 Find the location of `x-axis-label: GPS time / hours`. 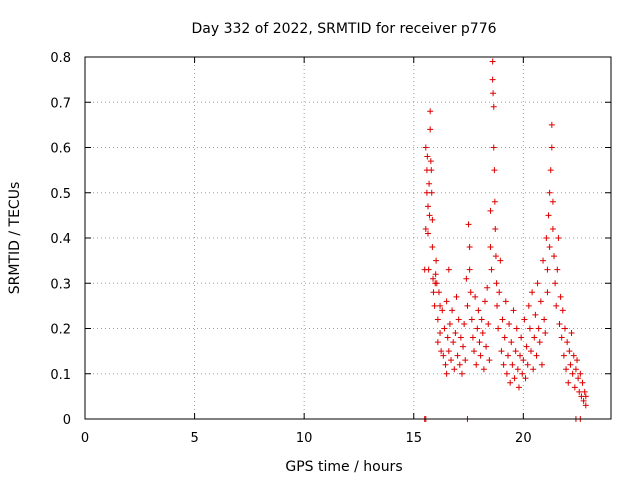

x-axis-label: GPS time / hours is located at coordinates (343, 467).